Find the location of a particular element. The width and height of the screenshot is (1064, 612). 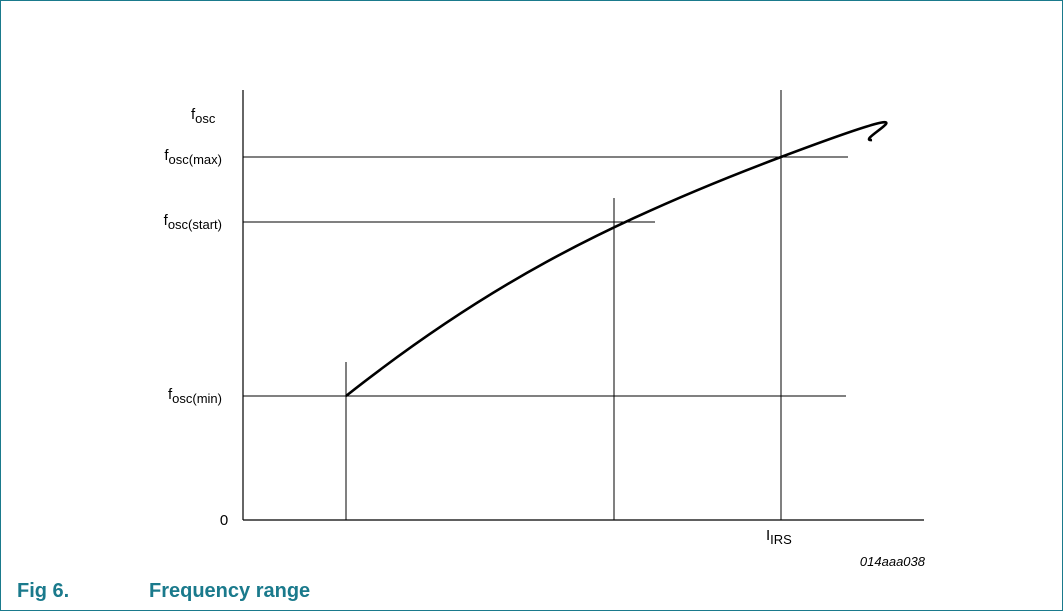

figure-code: 014aaa038 is located at coordinates (893, 561).